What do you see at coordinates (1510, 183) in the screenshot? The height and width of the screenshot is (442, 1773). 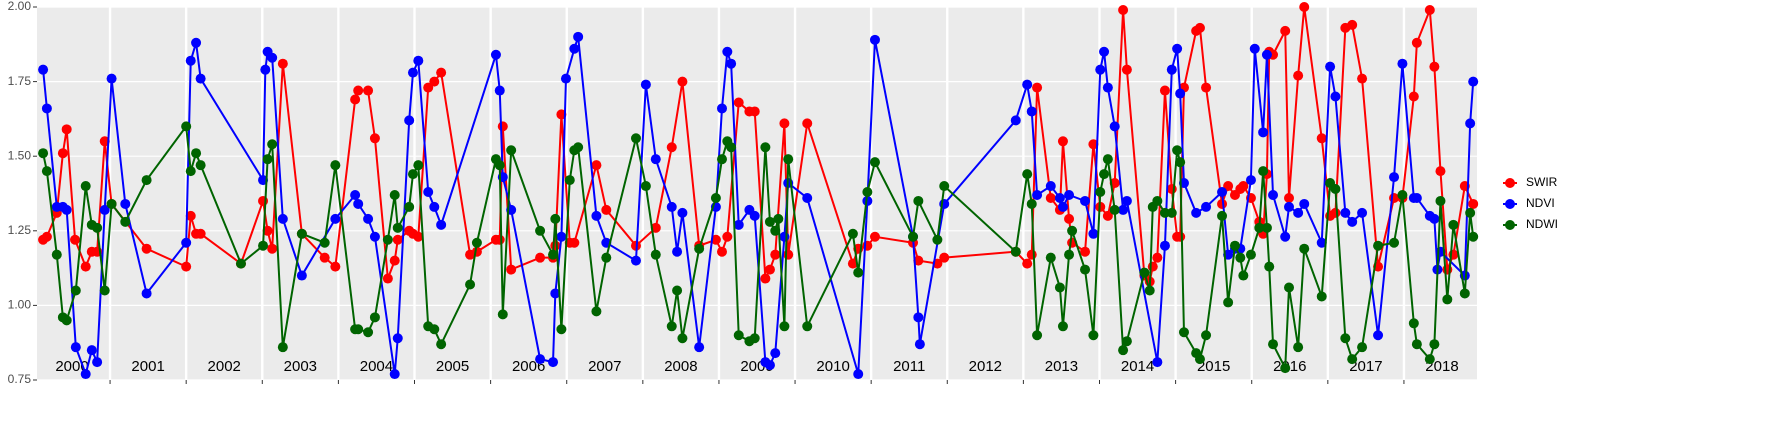 I see `legend-key` at bounding box center [1510, 183].